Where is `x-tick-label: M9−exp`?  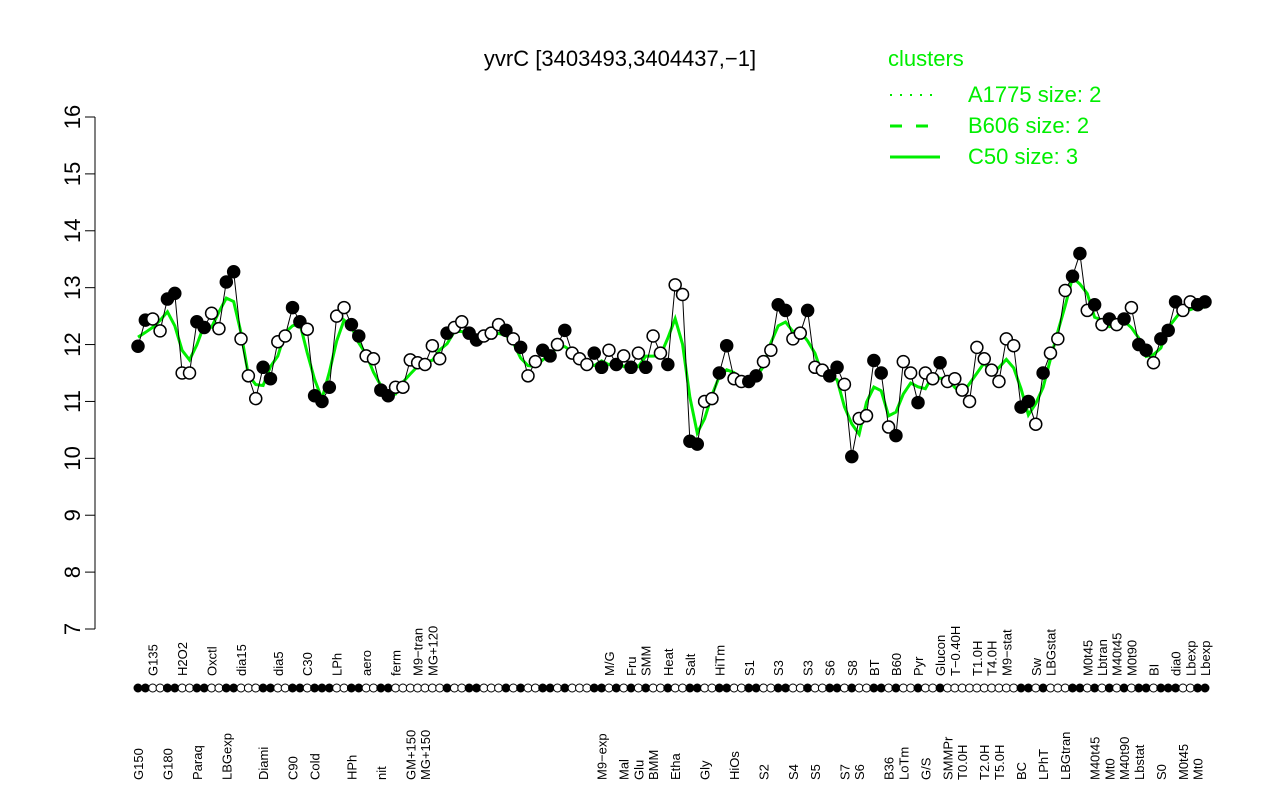
x-tick-label: M9−exp is located at coordinates (602, 756).